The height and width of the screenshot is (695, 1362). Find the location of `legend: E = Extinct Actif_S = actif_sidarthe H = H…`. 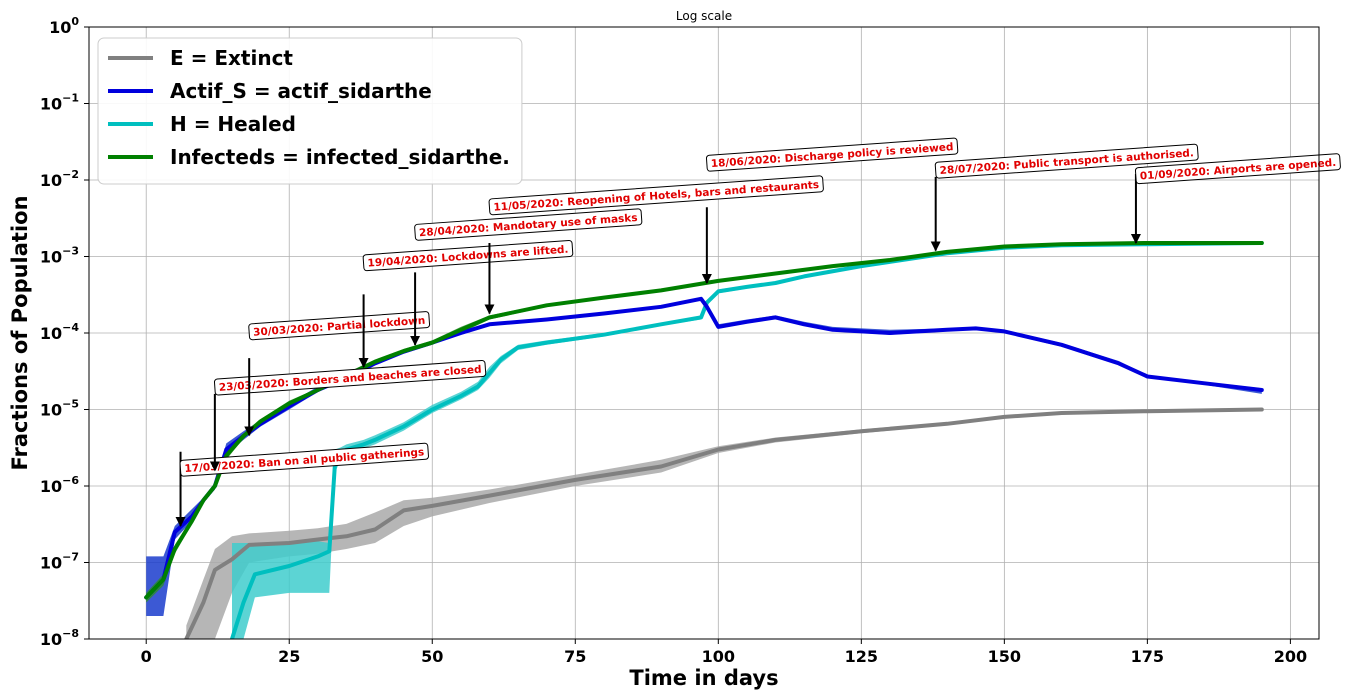

legend: E = Extinct Actif_S = actif_sidarthe H = H… is located at coordinates (310, 111).